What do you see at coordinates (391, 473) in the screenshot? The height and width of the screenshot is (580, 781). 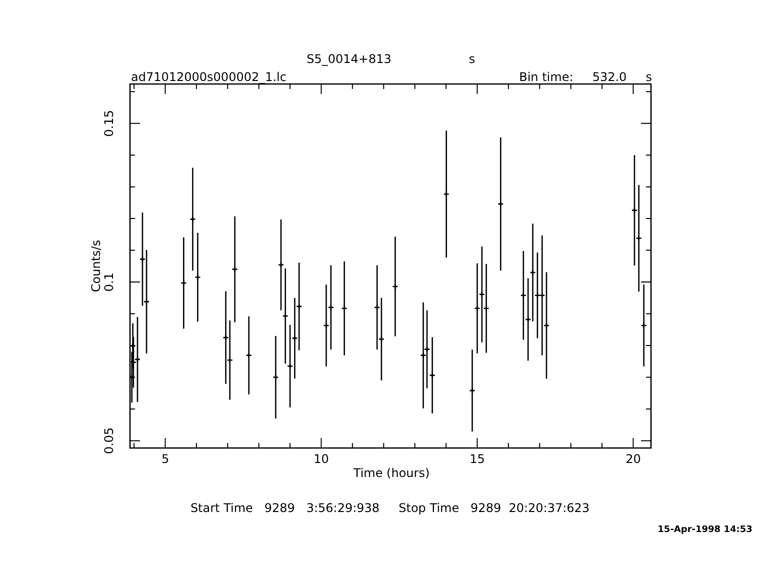 I see `x-axis-title: Time (hours)` at bounding box center [391, 473].